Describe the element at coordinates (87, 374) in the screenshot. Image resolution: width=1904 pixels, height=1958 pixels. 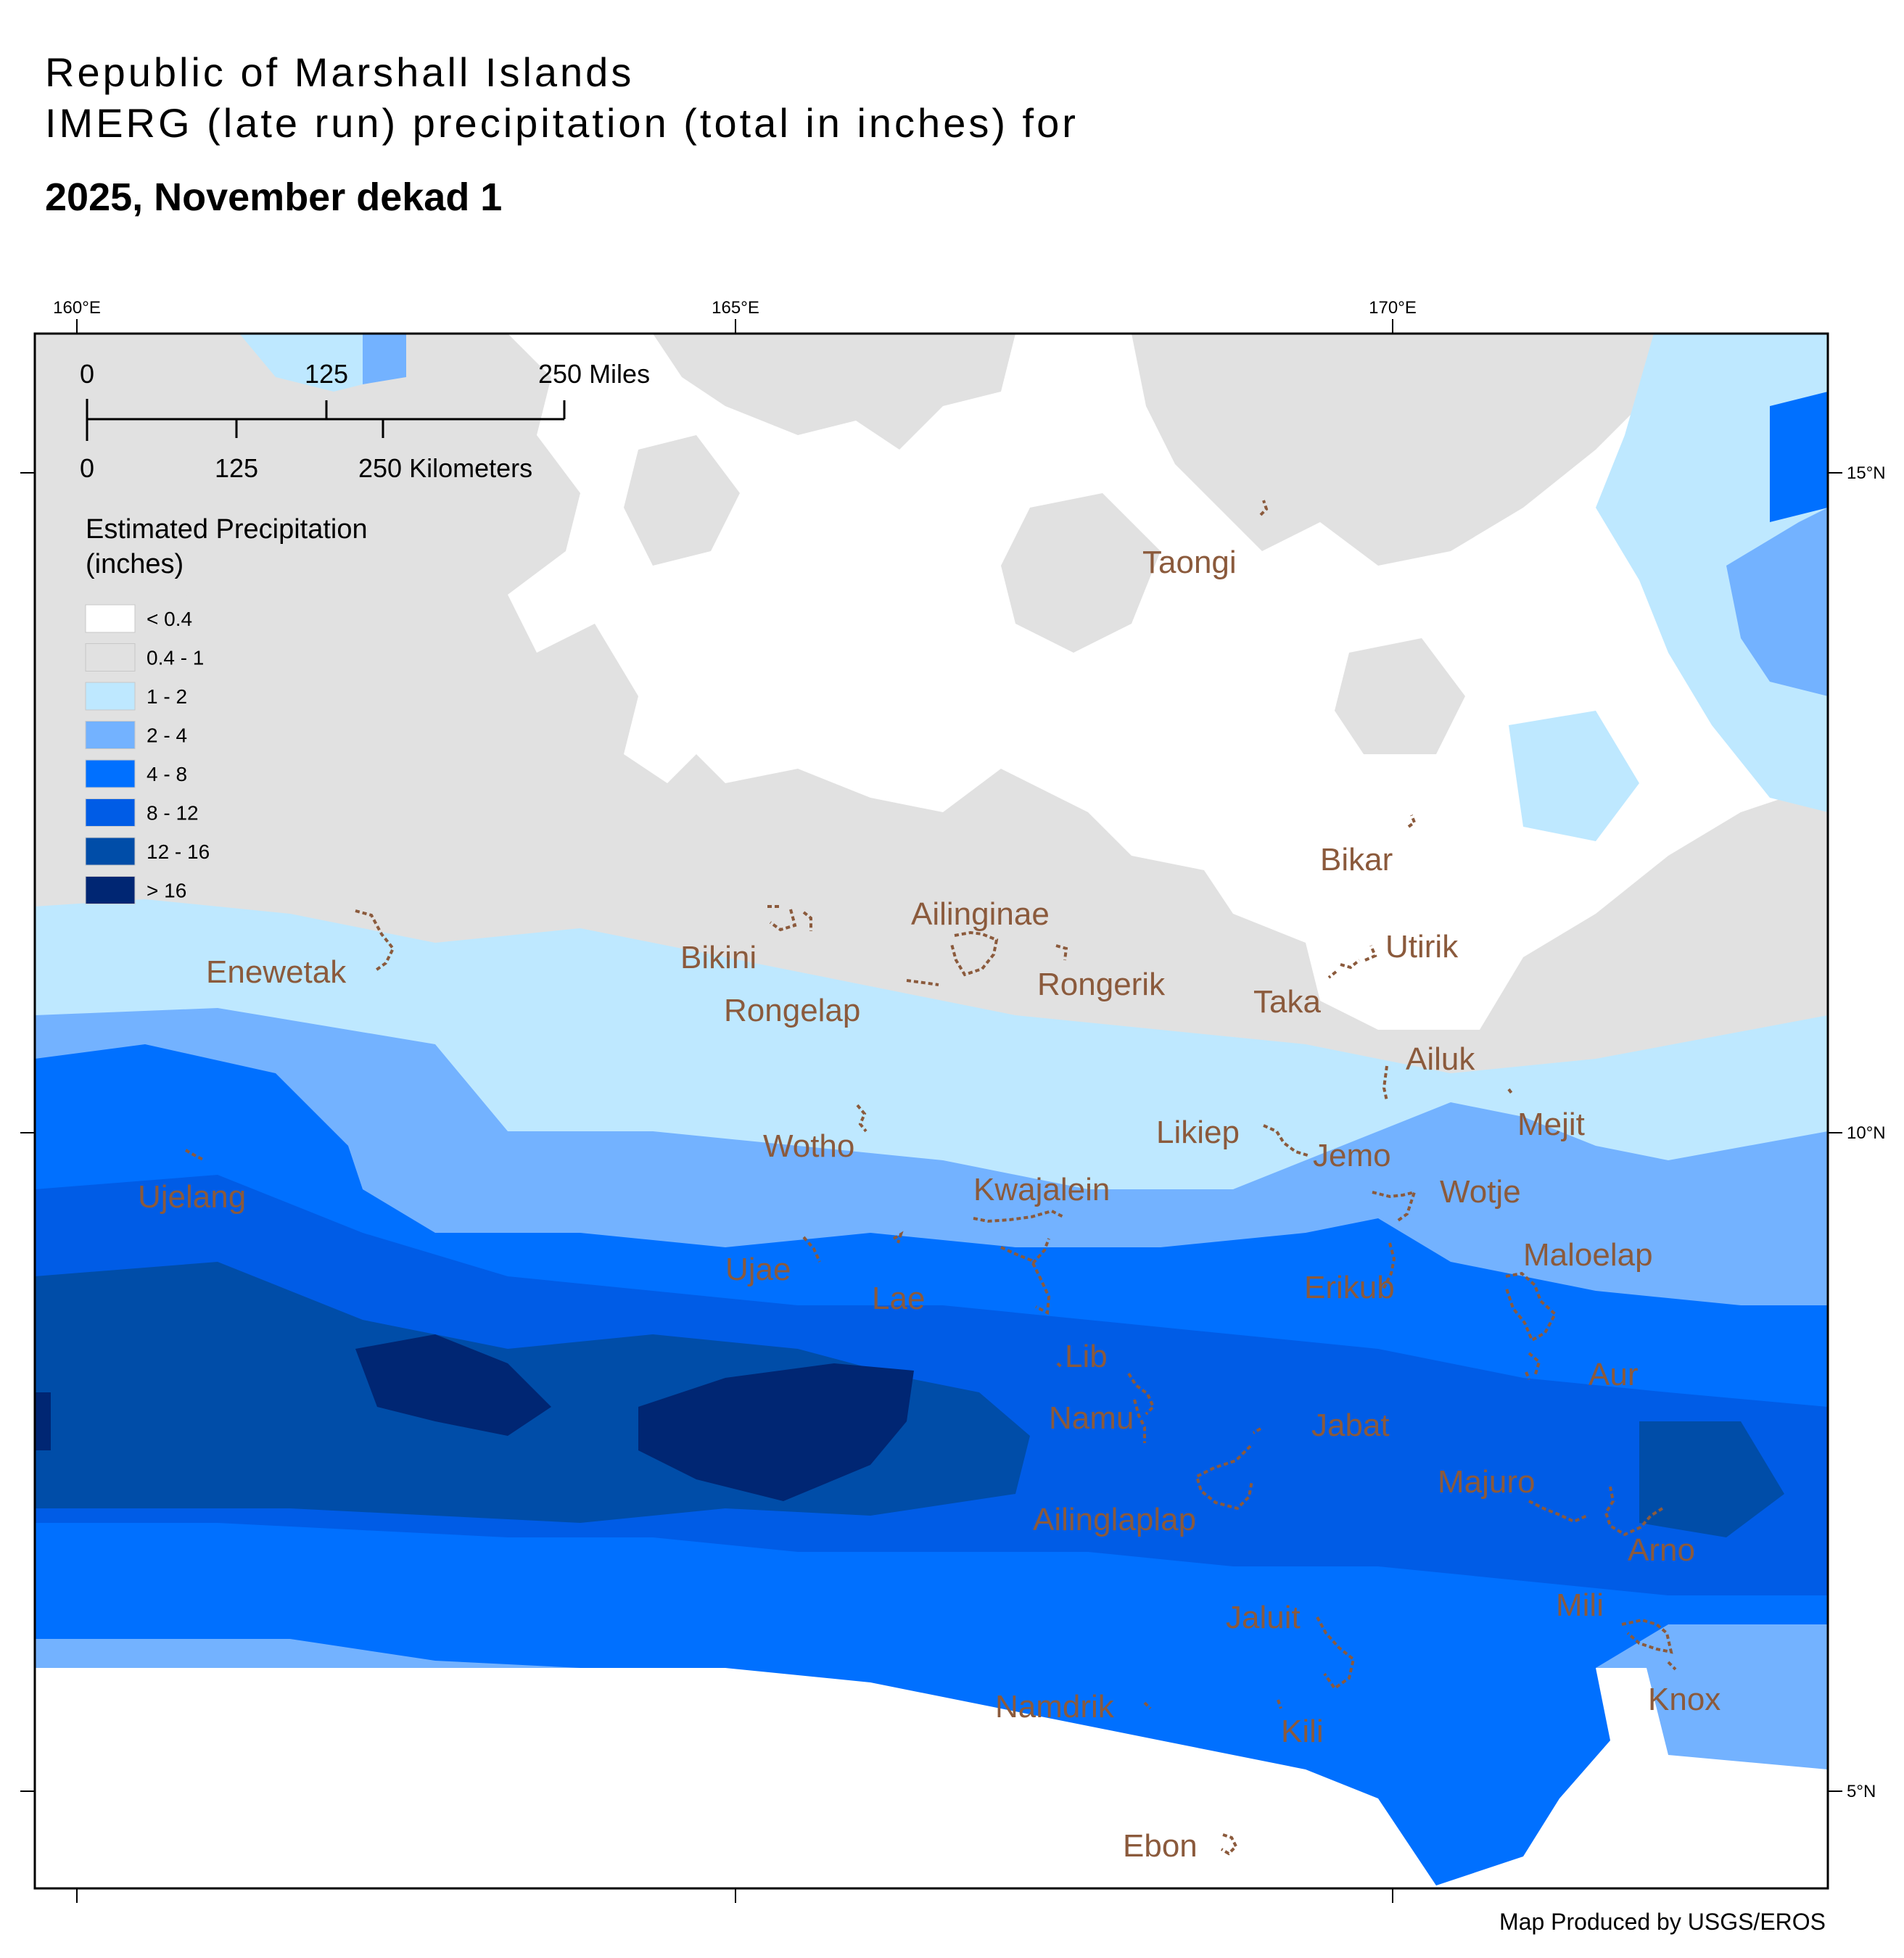
I see `scale-miles-0: 0` at that location.